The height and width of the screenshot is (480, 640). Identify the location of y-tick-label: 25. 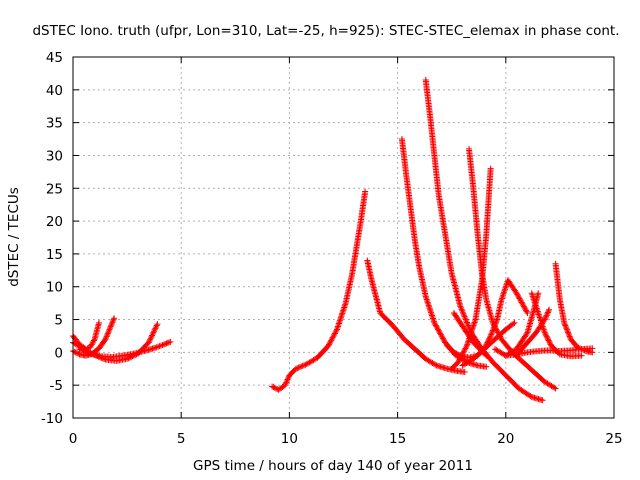
(54, 189).